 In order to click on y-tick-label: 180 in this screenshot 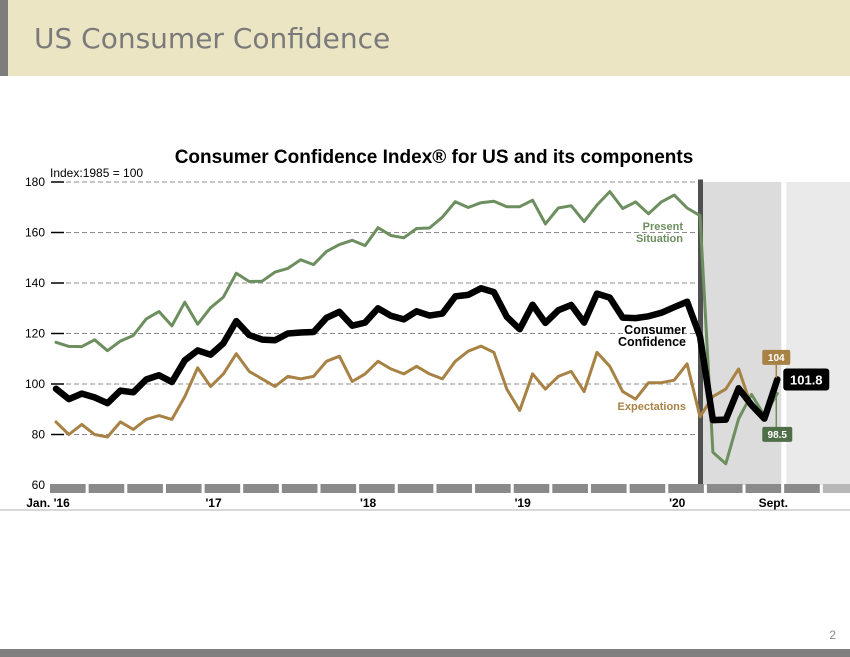, I will do `click(35, 182)`.